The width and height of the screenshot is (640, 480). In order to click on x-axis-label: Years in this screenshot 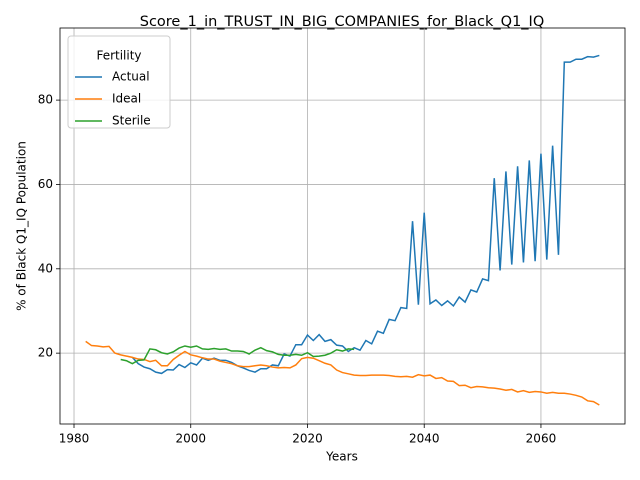, I will do `click(341, 457)`.